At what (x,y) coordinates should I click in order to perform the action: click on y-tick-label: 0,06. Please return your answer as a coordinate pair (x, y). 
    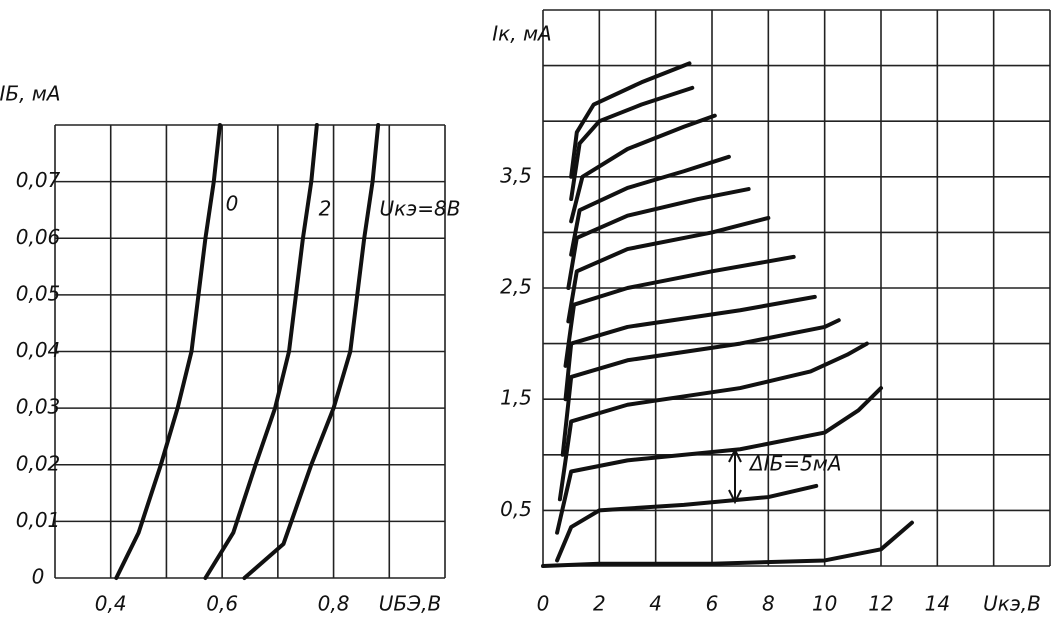
    Looking at the image, I should click on (38, 237).